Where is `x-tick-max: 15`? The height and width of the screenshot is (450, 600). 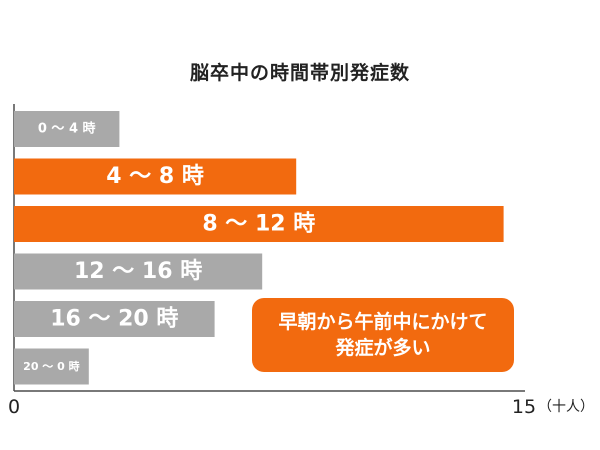 x-tick-max: 15 is located at coordinates (524, 407).